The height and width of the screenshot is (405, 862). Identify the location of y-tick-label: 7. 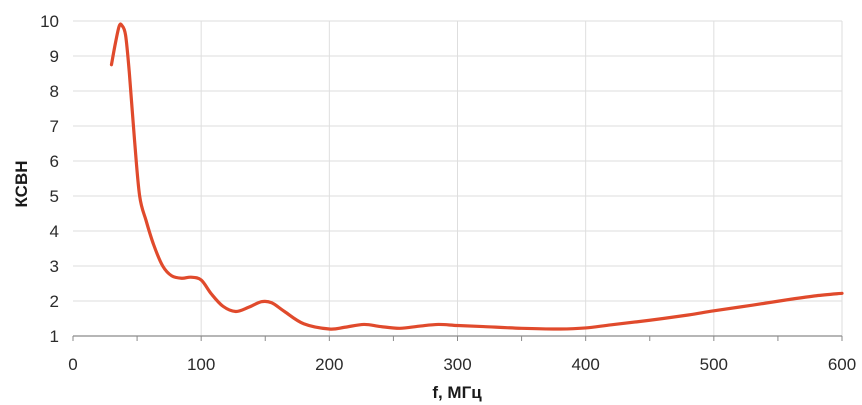
(54, 126).